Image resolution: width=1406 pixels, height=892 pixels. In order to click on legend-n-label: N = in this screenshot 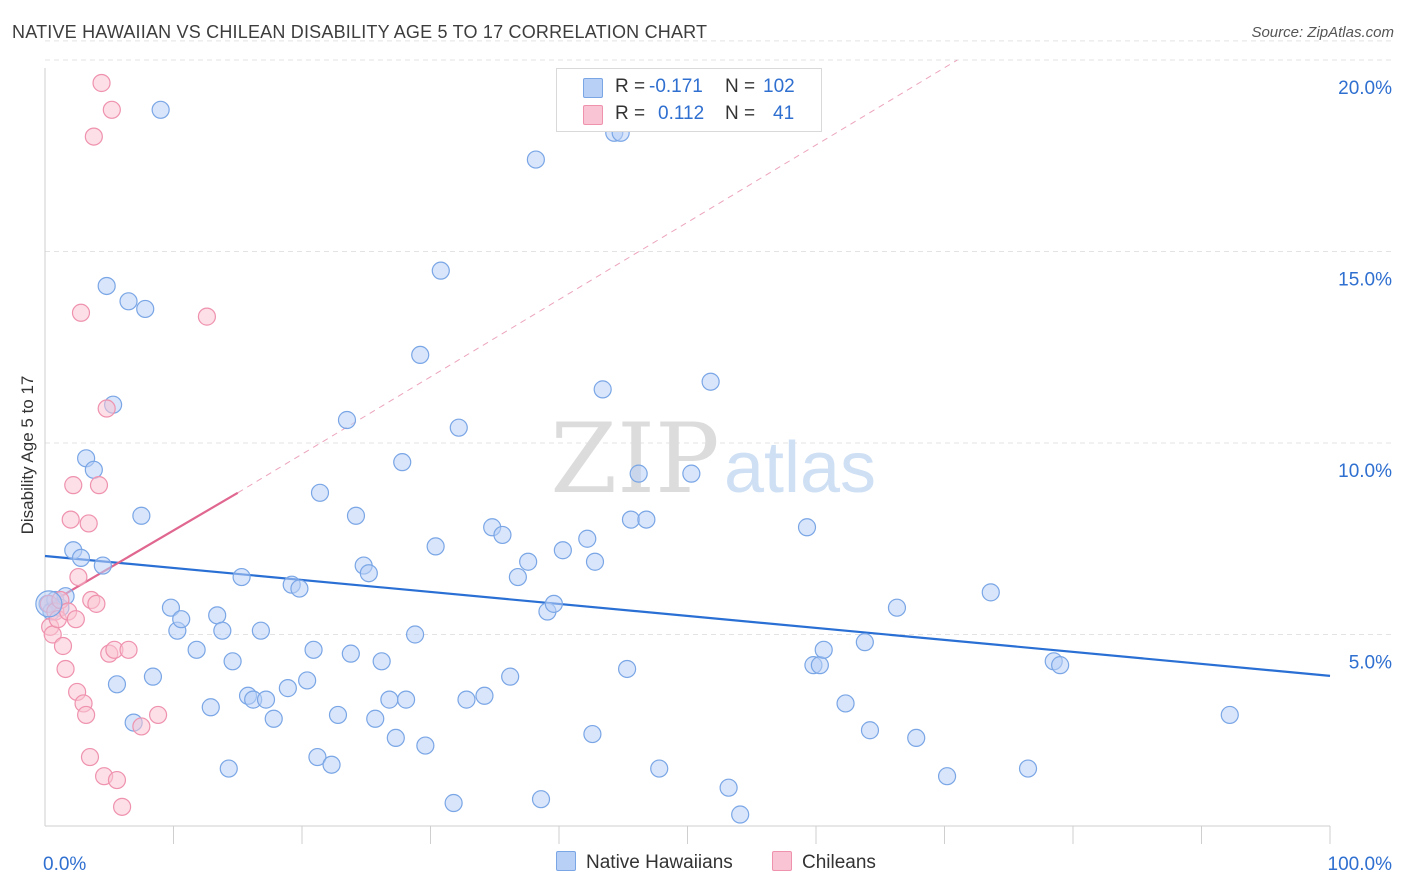, I will do `click(740, 86)`.